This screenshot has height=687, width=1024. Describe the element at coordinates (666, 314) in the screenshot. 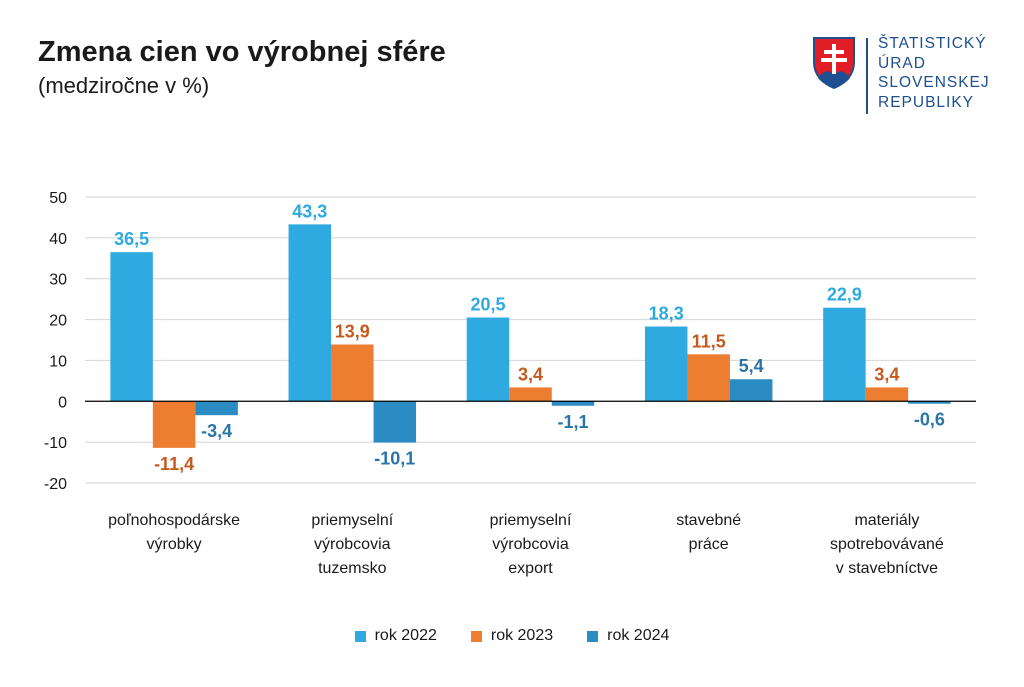

I see `data-label: 18,3` at that location.